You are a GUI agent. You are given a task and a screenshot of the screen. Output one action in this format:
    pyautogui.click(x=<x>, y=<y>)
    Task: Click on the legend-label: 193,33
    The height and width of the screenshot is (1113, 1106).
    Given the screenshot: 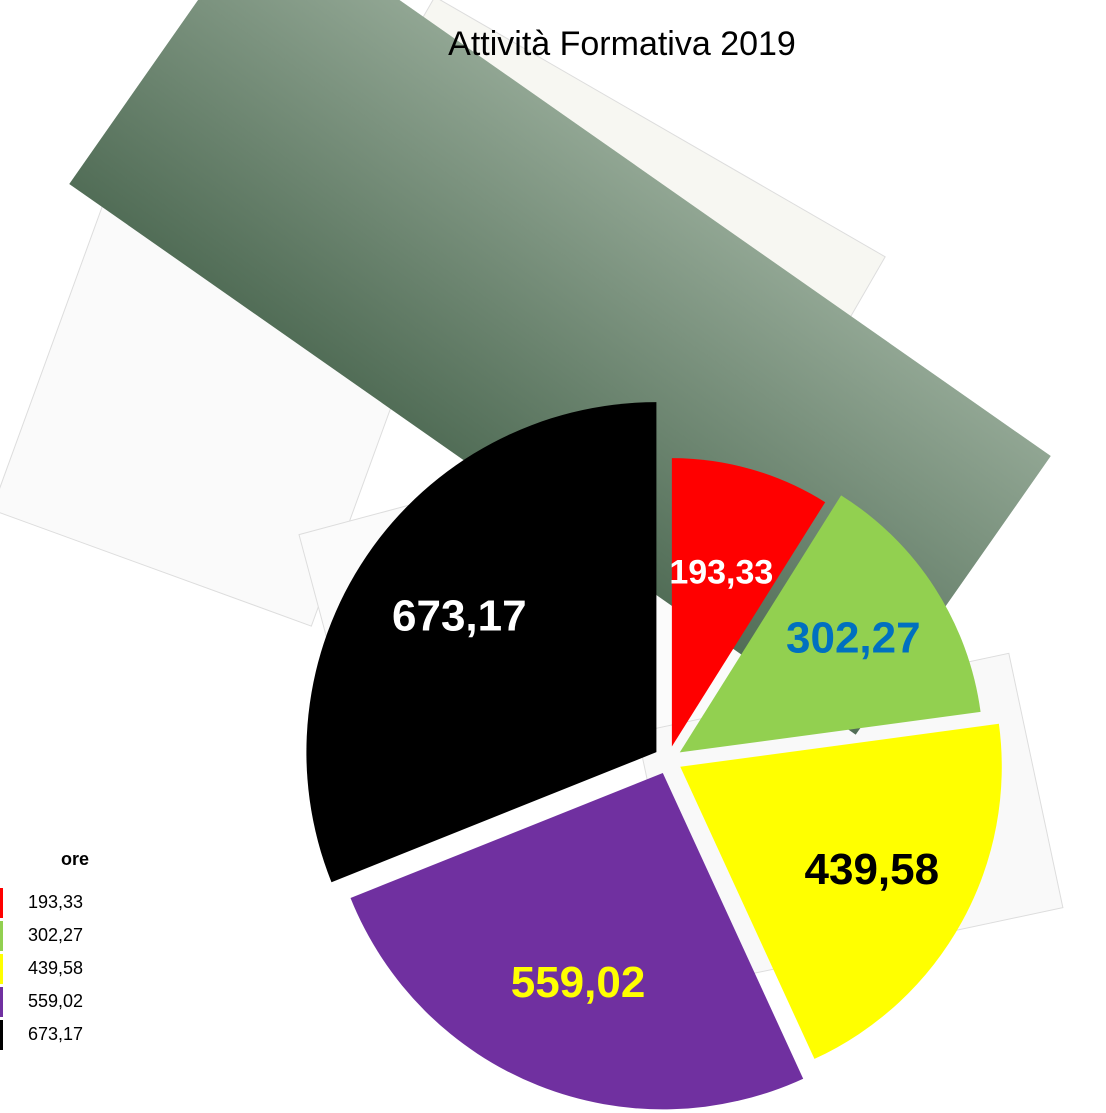 What is the action you would take?
    pyautogui.click(x=55, y=902)
    